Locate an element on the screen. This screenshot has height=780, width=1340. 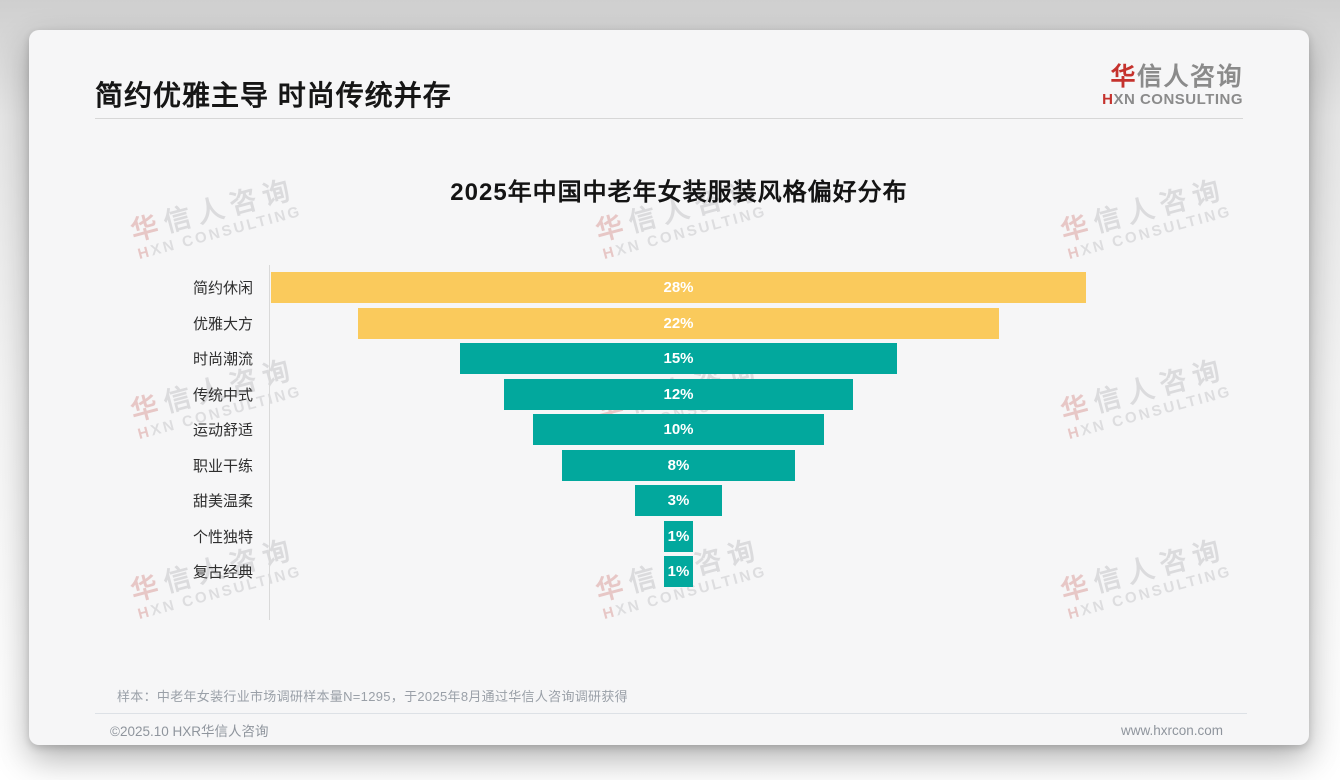
category-label: 优雅大方 is located at coordinates (222, 324).